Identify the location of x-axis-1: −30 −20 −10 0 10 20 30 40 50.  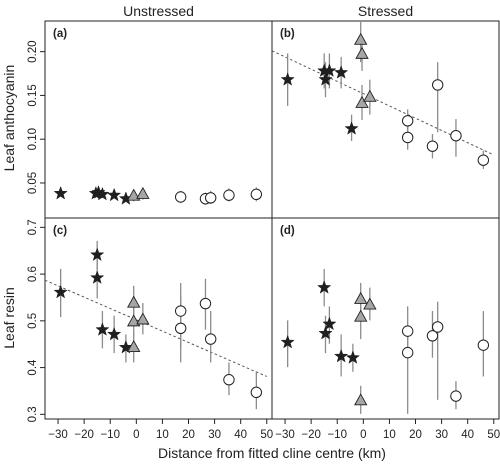
(387, 430).